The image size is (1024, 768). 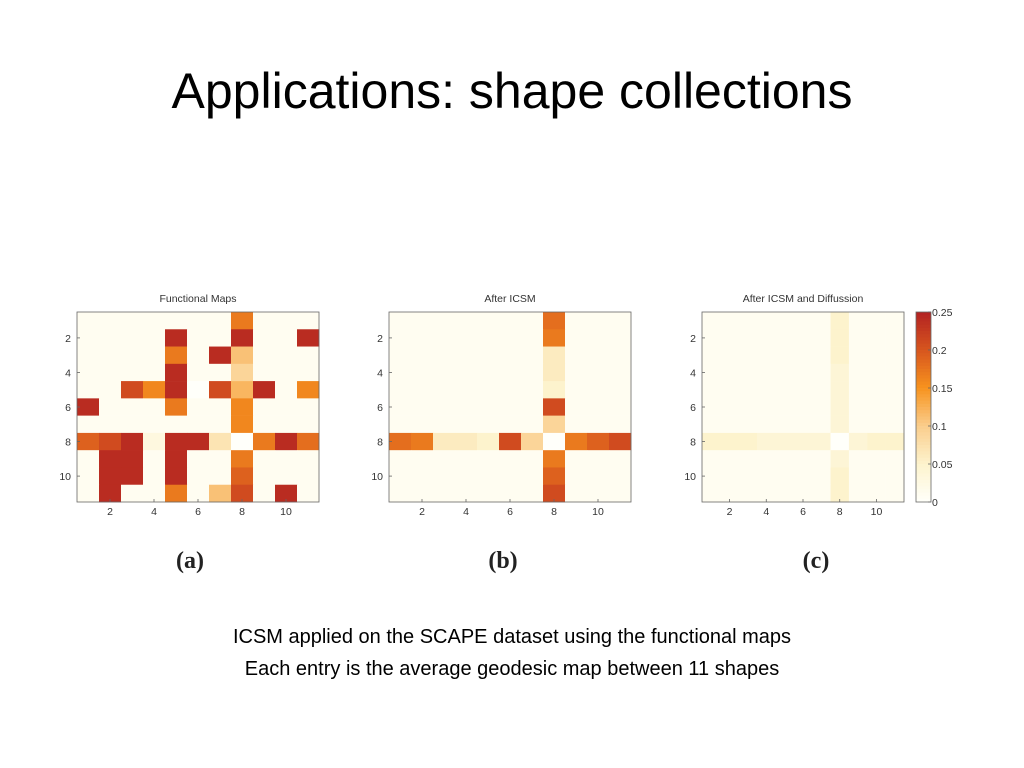 I want to click on y-tick-label: 2, so click(x=380, y=339).